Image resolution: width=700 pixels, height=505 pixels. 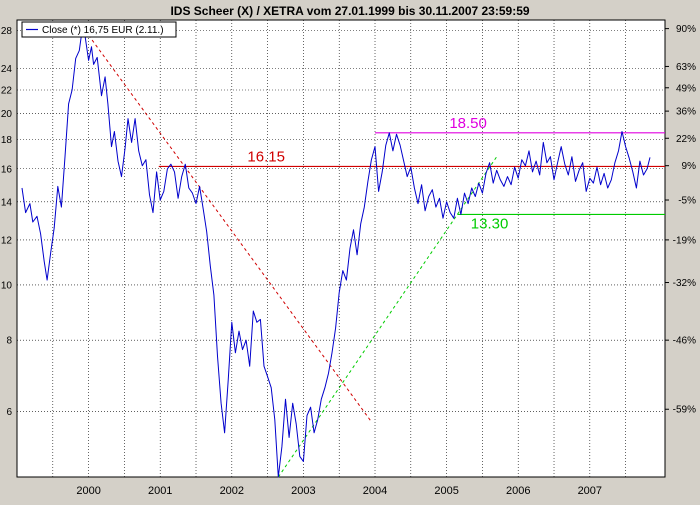 I want to click on y-tick-label: 8, so click(x=9, y=341).